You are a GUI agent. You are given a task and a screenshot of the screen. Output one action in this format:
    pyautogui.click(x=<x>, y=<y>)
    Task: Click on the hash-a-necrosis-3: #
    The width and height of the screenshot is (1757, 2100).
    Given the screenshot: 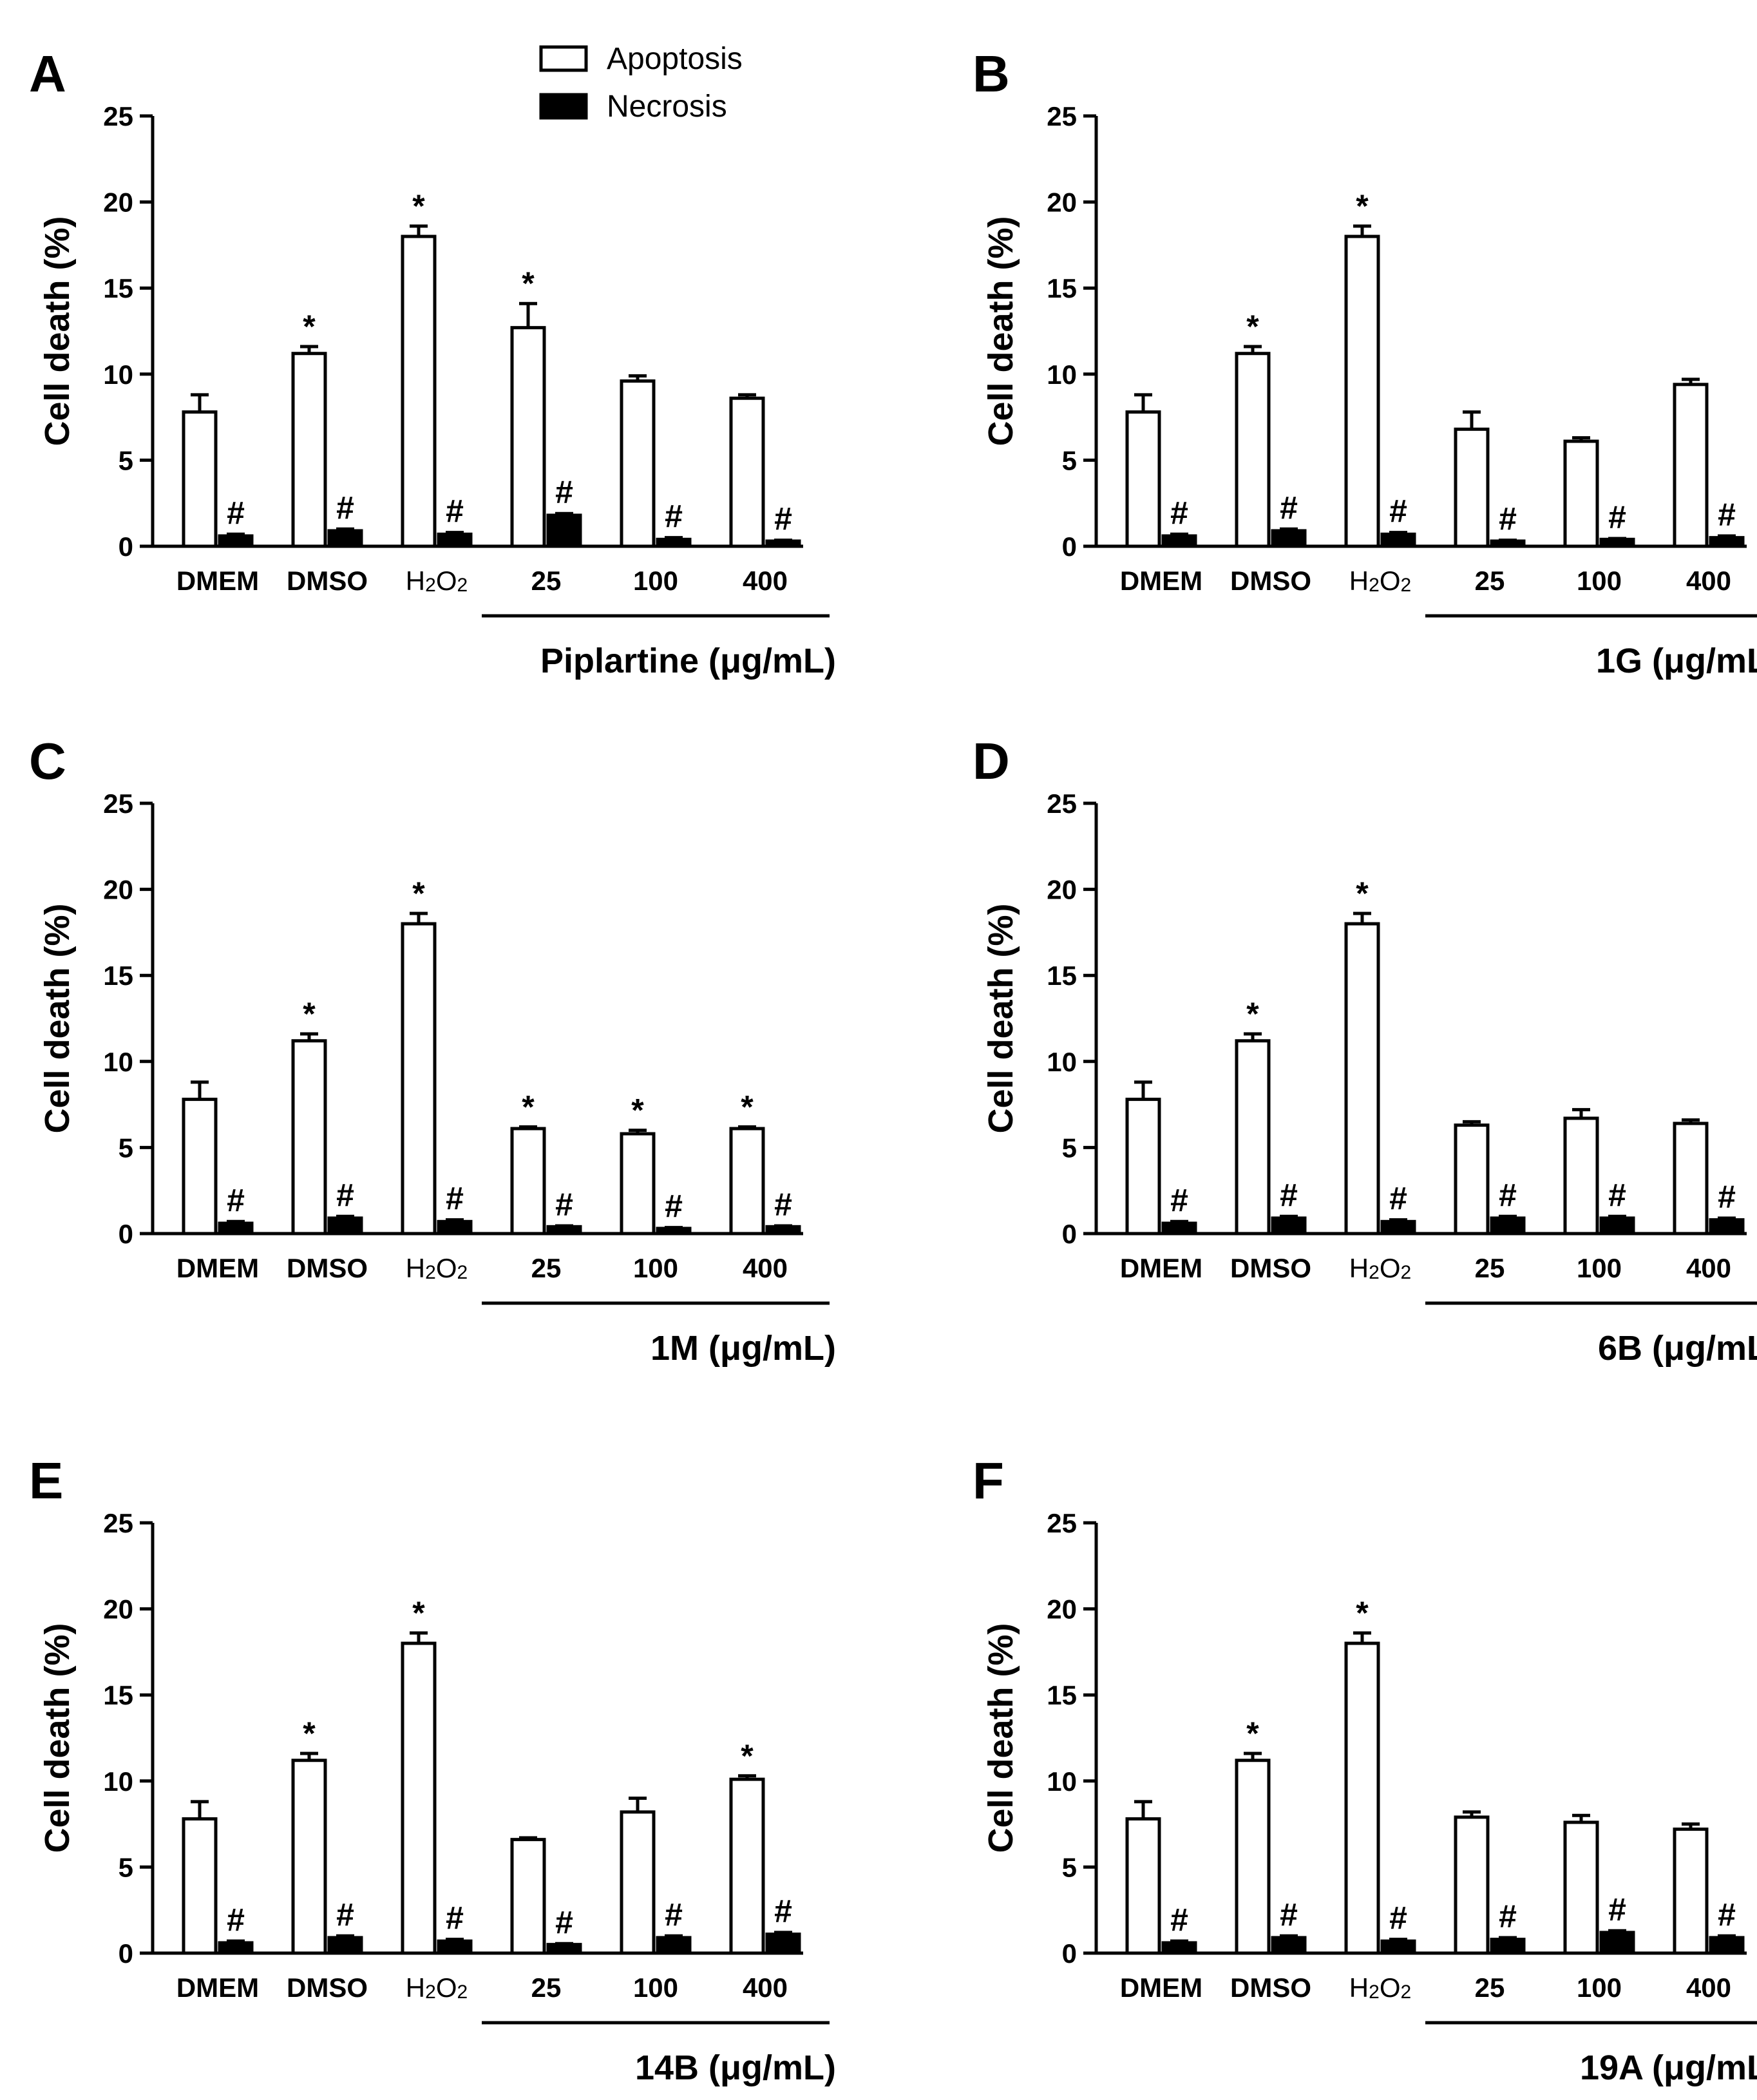 What is the action you would take?
    pyautogui.click(x=564, y=492)
    